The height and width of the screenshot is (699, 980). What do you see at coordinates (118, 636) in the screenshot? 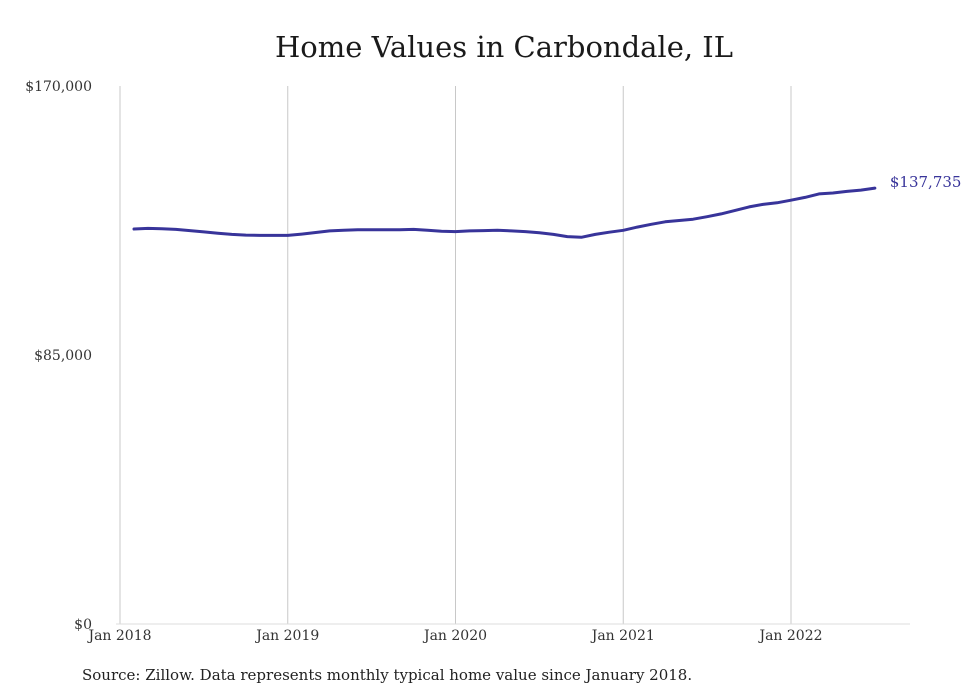
I see `x-tick-label: Jan 2018` at bounding box center [118, 636].